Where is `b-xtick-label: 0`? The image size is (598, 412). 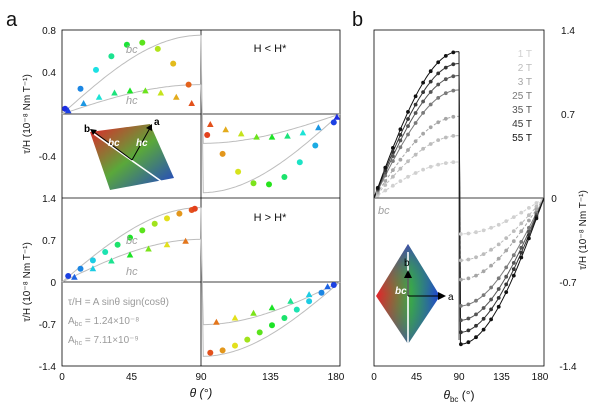
b-xtick-label: 0 is located at coordinates (374, 377).